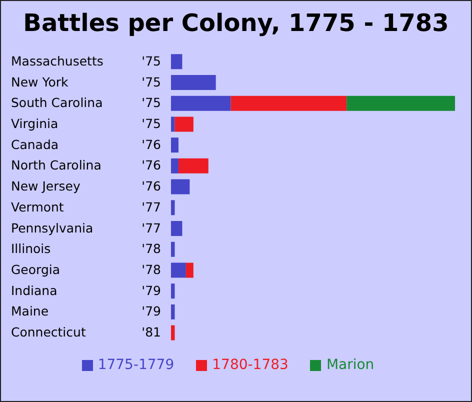 This screenshot has height=402, width=472. Describe the element at coordinates (46, 186) in the screenshot. I see `y-tick-label: New Jersey` at that location.